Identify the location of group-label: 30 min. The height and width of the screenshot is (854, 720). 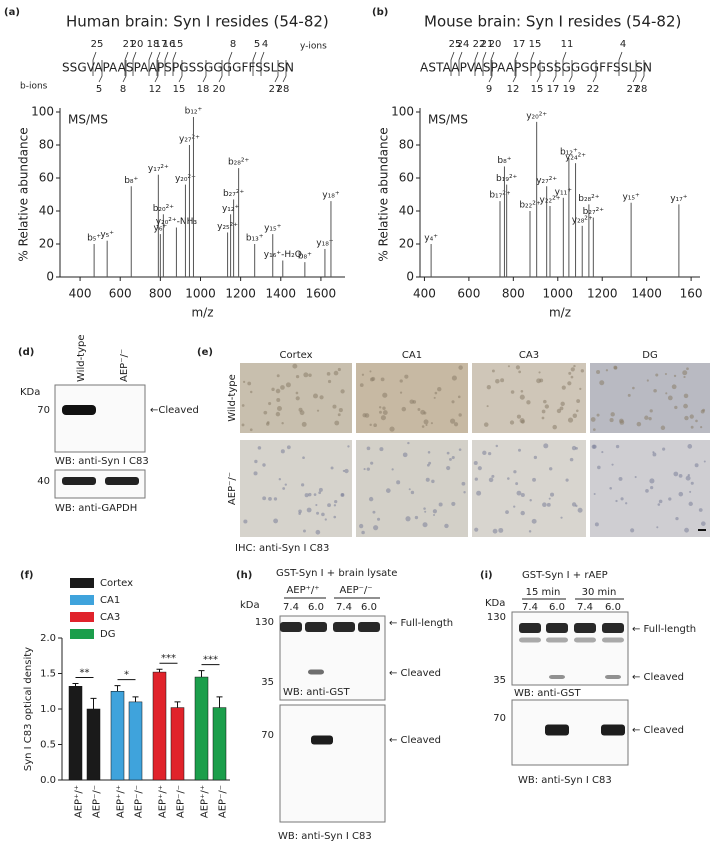
(599, 592).